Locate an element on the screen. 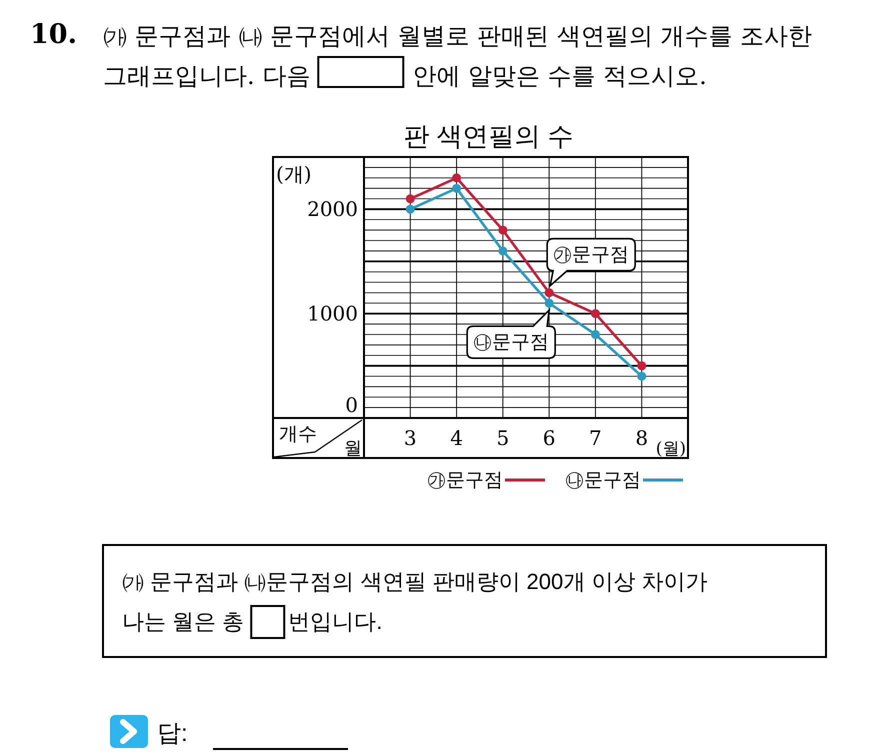 The height and width of the screenshot is (755, 884). text: 그래프입니다. 다음 is located at coordinates (206, 76).